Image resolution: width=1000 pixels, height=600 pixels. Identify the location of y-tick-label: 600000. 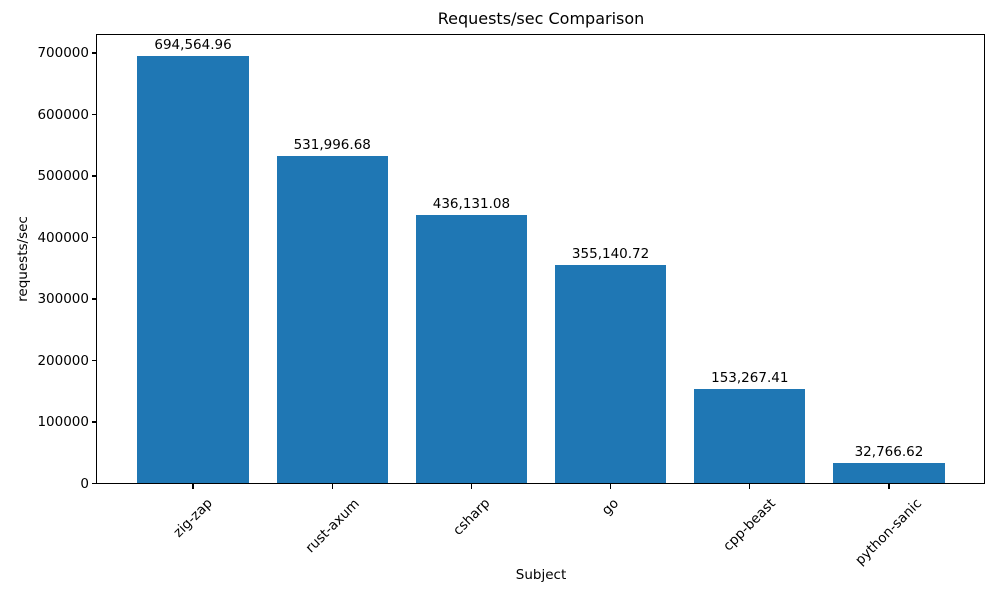
(63, 114).